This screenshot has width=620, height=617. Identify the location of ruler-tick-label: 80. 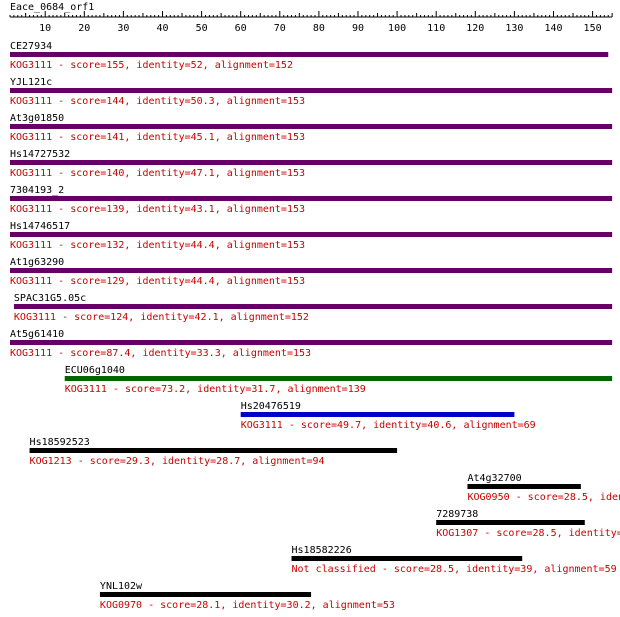
(319, 28).